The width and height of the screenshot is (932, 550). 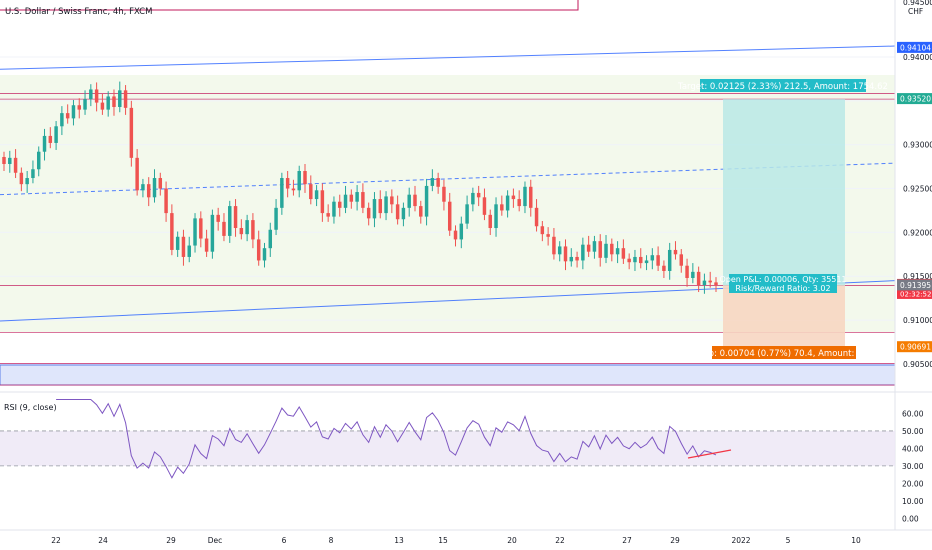 What do you see at coordinates (447, 448) in the screenshot?
I see `rsi-band-background` at bounding box center [447, 448].